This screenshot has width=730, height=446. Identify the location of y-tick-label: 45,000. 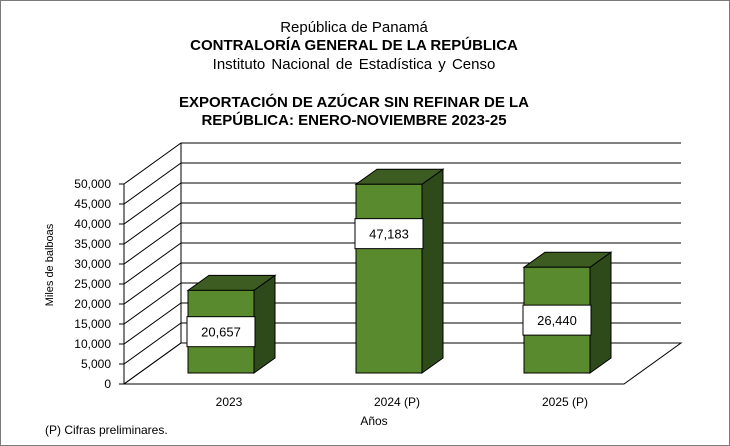
(92, 204).